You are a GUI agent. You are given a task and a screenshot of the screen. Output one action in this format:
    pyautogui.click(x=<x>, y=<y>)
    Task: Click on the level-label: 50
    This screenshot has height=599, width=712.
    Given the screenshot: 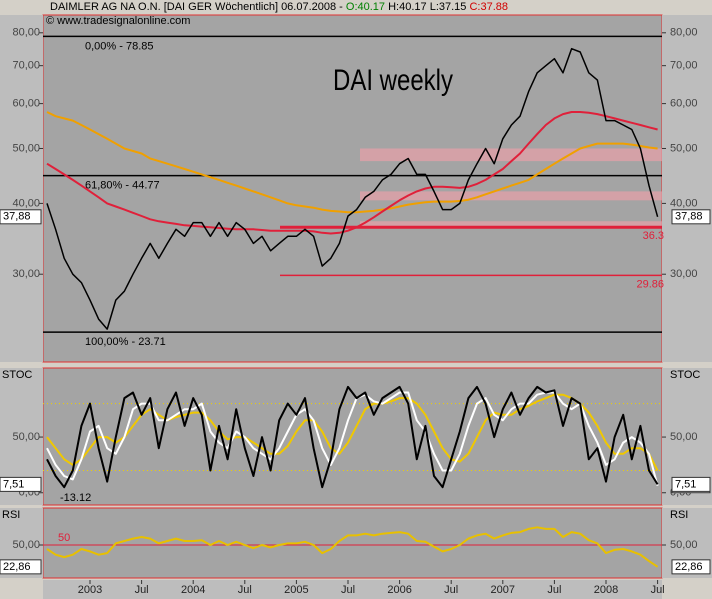 What is the action you would take?
    pyautogui.click(x=64, y=538)
    